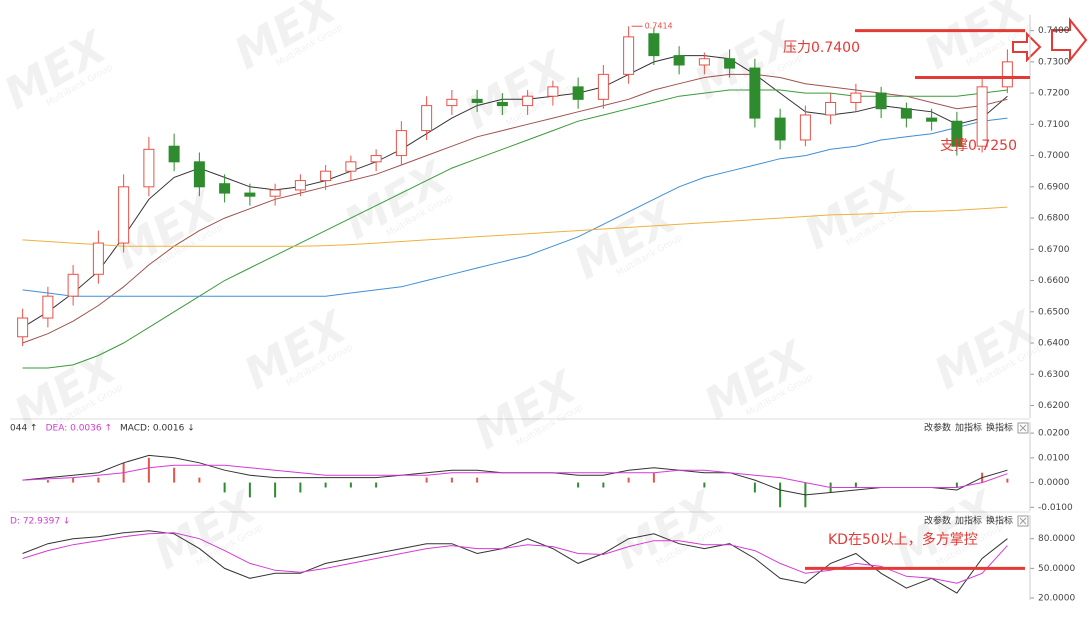 This screenshot has height=624, width=1089. I want to click on indicator-header: MACD: 0.0016 ↓, so click(157, 429).